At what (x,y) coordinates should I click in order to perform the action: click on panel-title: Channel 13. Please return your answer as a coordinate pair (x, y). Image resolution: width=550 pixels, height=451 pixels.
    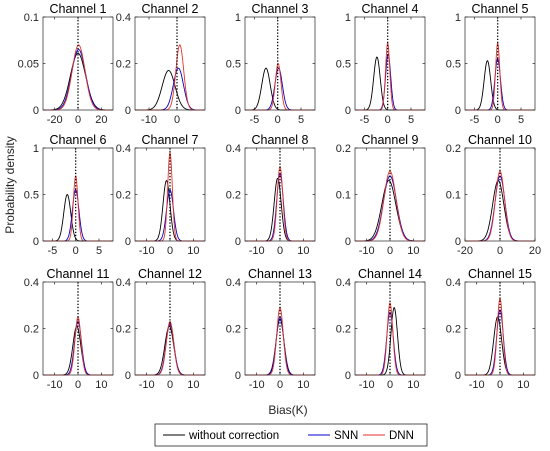
    Looking at the image, I should click on (280, 274).